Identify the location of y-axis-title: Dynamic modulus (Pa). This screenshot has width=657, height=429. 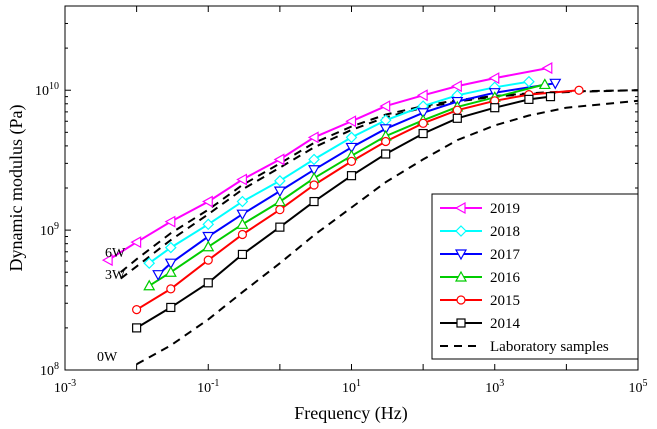
(16, 188).